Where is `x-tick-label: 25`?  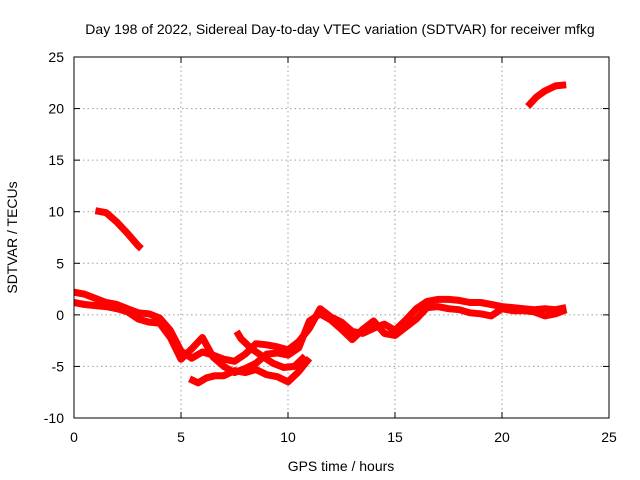 x-tick-label: 25 is located at coordinates (609, 437).